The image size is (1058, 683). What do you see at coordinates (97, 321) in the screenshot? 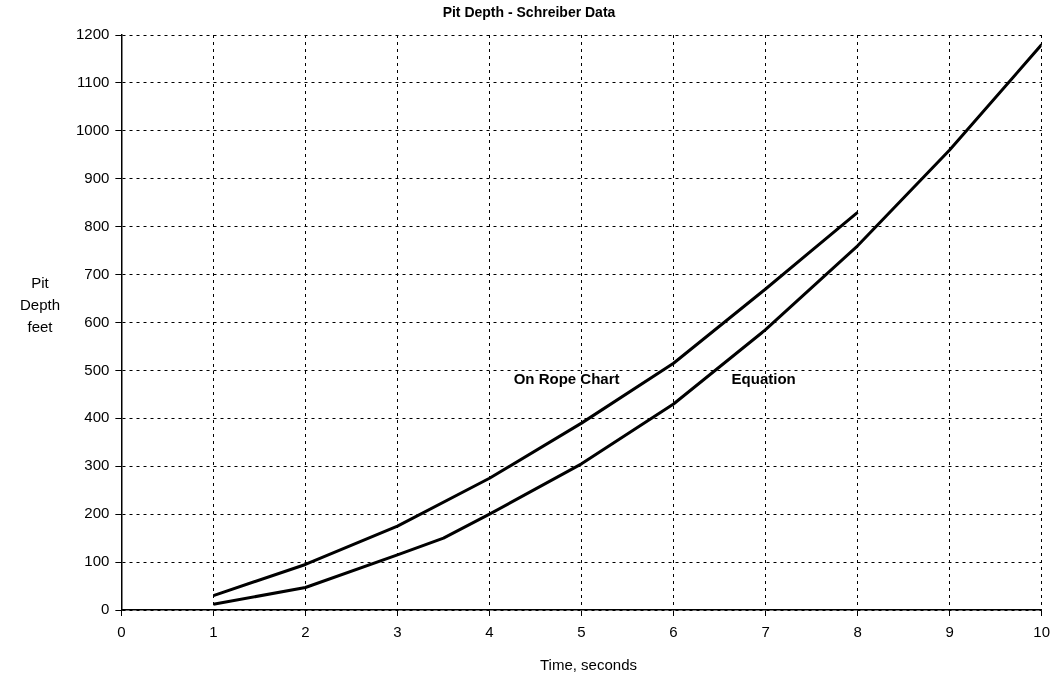
I see `y-tick-label: 600` at bounding box center [97, 321].